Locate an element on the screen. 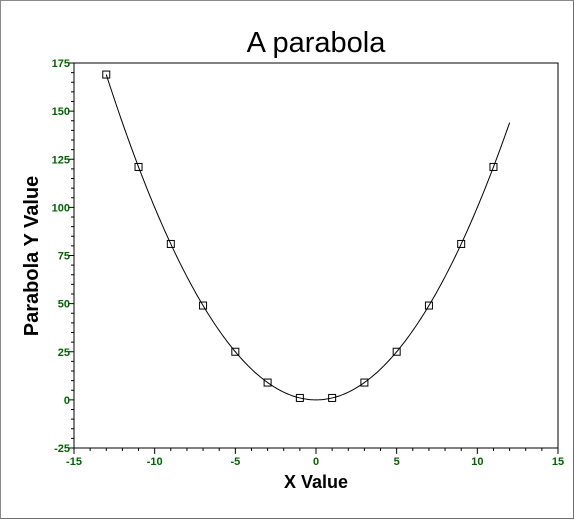 This screenshot has width=574, height=523. y-tick-label: 100 is located at coordinates (61, 208).